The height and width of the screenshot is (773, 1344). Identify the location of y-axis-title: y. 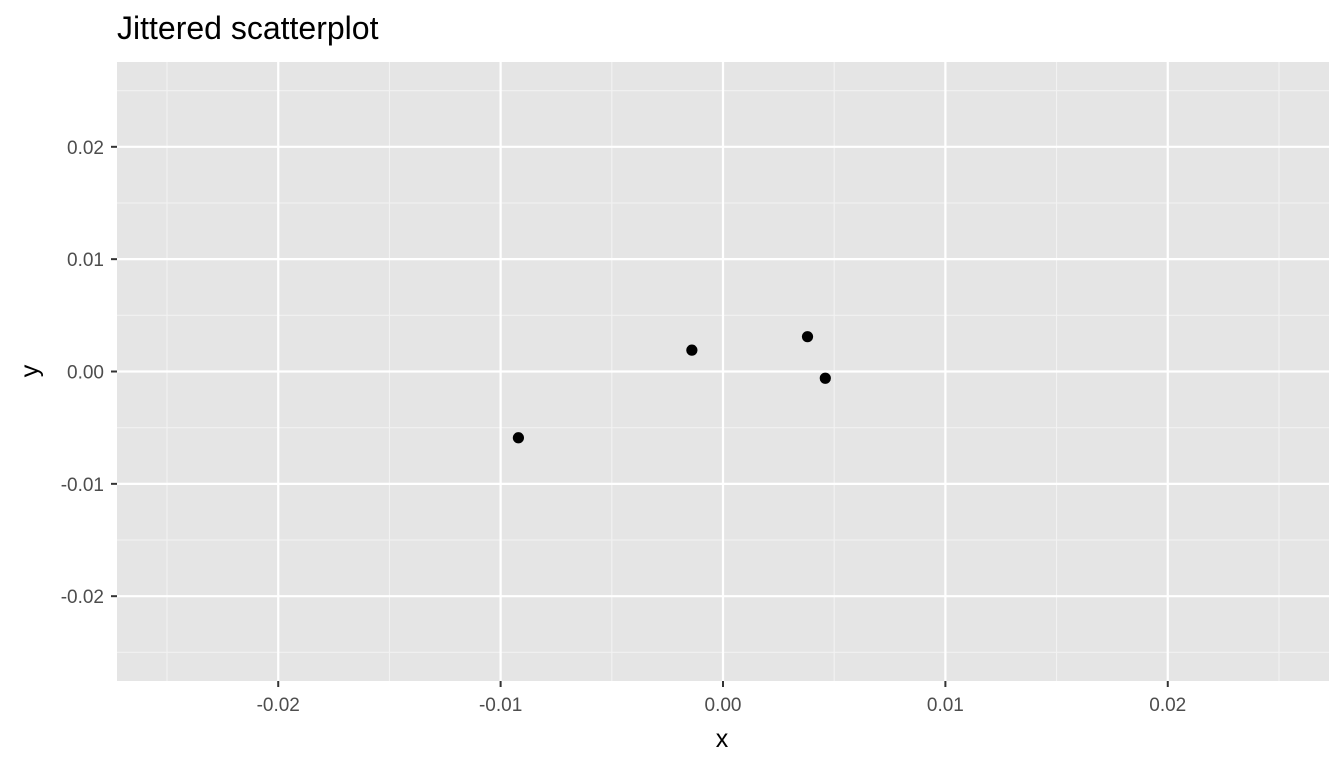
(30, 370).